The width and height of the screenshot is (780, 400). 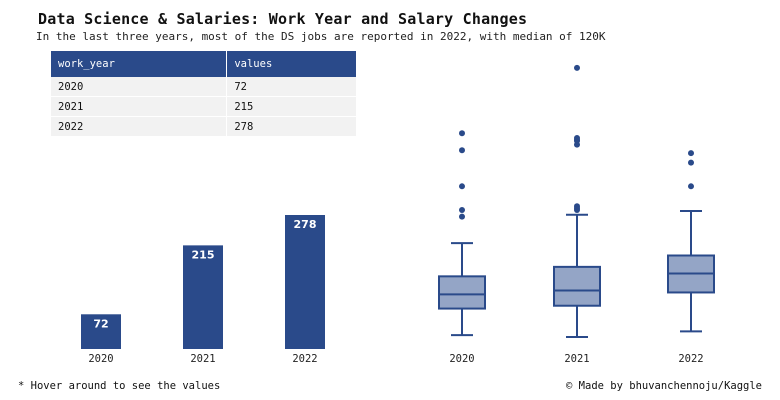 What do you see at coordinates (101, 331) in the screenshot?
I see `bar-2020` at bounding box center [101, 331].